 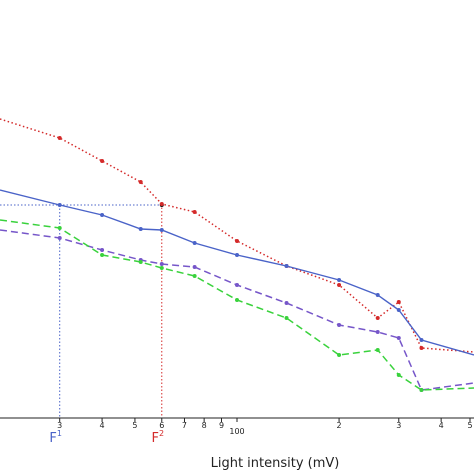 What do you see at coordinates (264, 428) in the screenshot?
I see `x-tick-labels: 3 4 5 6 7 8 9 100 2 3 4 5` at bounding box center [264, 428].